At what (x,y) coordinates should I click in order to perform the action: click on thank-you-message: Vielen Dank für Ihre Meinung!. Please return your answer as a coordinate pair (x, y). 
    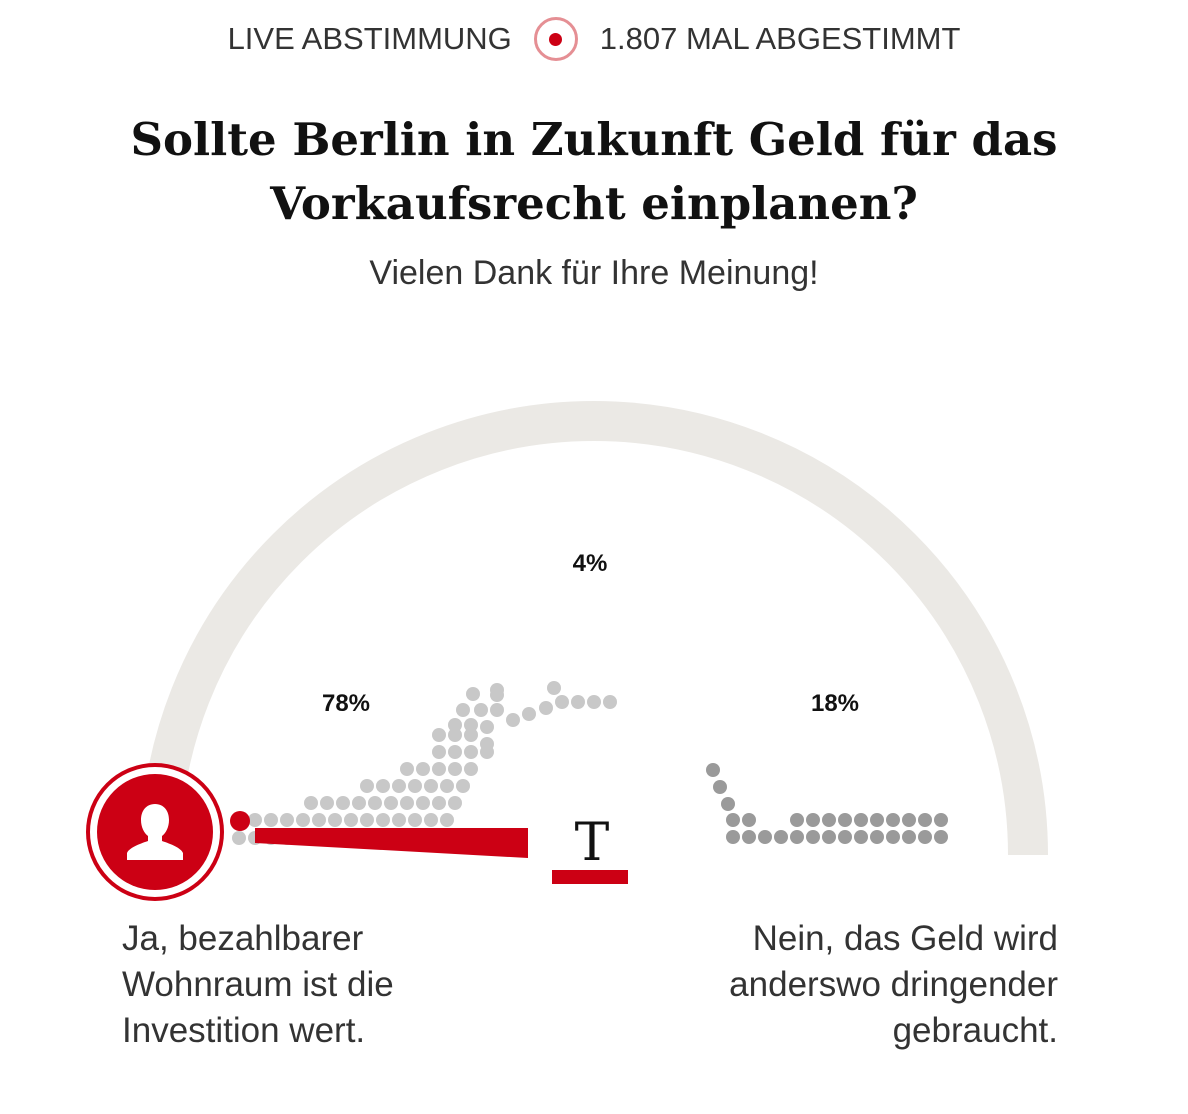
    Looking at the image, I should click on (594, 273).